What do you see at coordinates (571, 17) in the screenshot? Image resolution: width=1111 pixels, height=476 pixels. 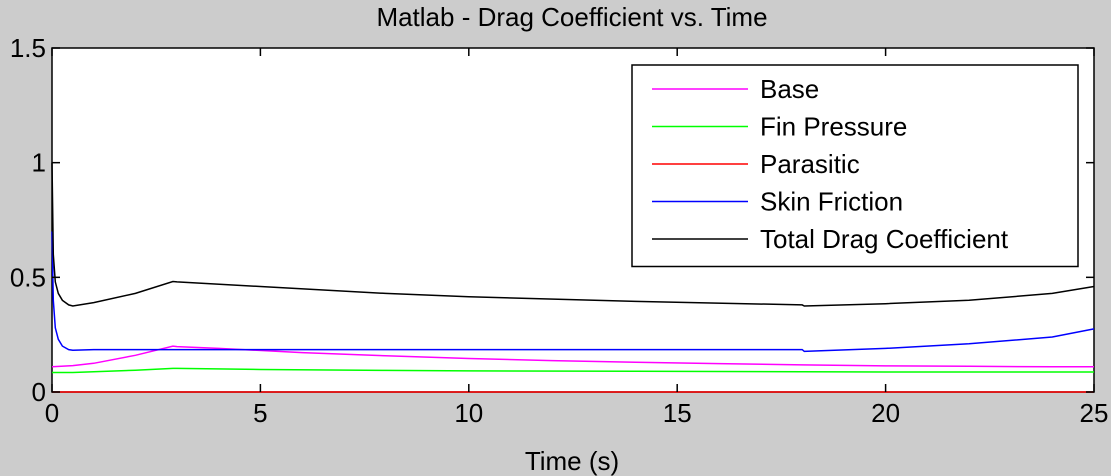 I see `chart-title: Matlab - Drag Coefficient vs. Time` at bounding box center [571, 17].